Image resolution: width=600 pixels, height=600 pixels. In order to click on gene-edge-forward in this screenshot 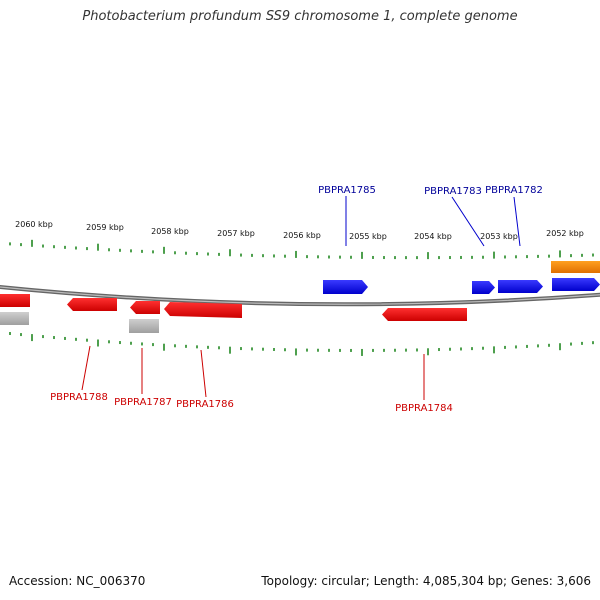, I will do `click(576, 284)`.